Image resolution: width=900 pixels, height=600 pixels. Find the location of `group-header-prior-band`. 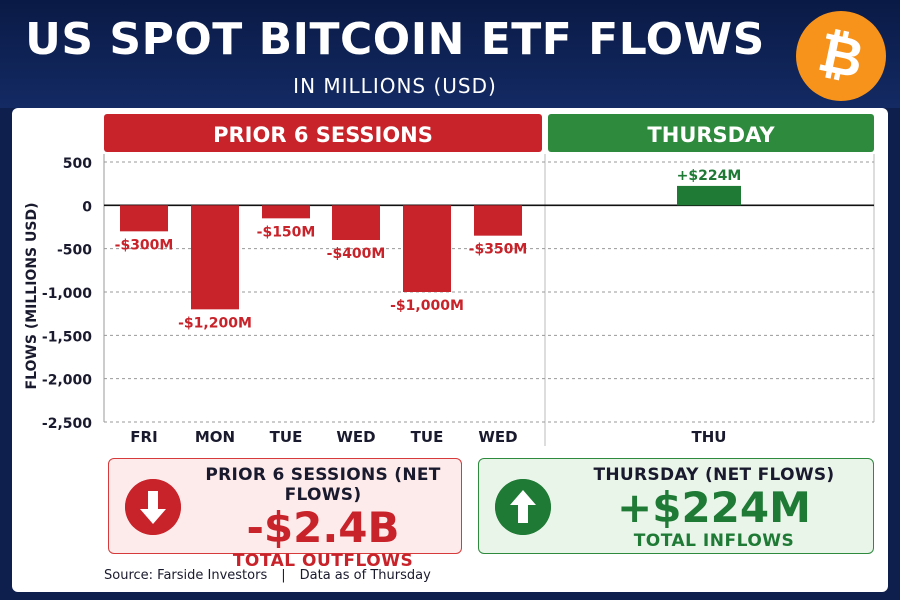

group-header-prior-band is located at coordinates (323, 133).